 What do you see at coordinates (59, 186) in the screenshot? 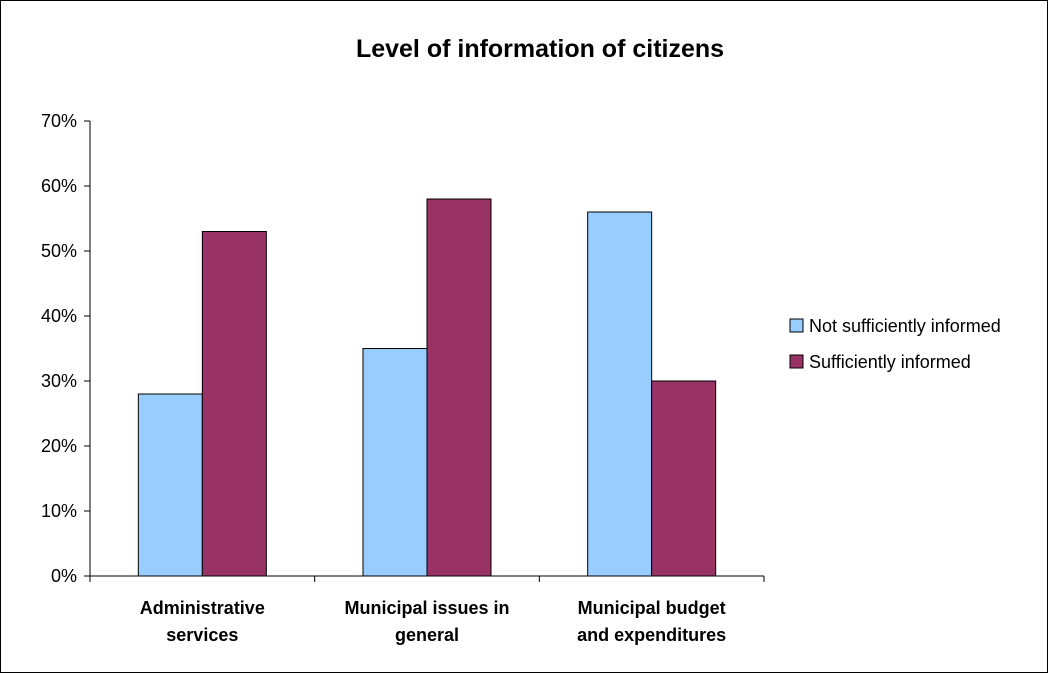
I see `y-tick-label: 60%` at bounding box center [59, 186].